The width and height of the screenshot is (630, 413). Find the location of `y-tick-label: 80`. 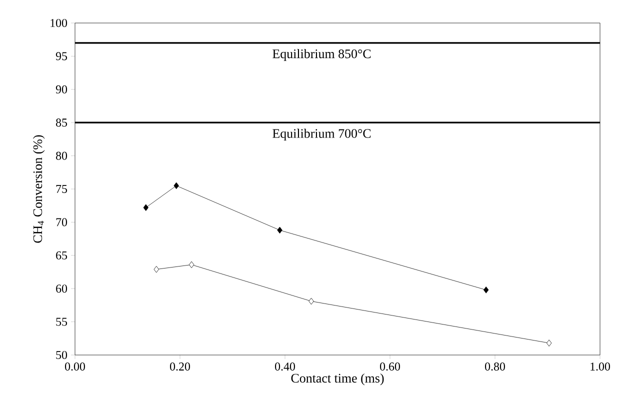

y-tick-label: 80 is located at coordinates (62, 156).